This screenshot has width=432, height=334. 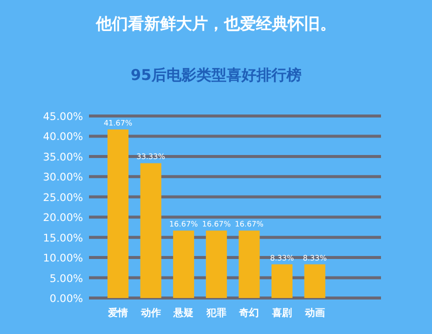 I want to click on x-tick-label: 动画, so click(x=314, y=313).